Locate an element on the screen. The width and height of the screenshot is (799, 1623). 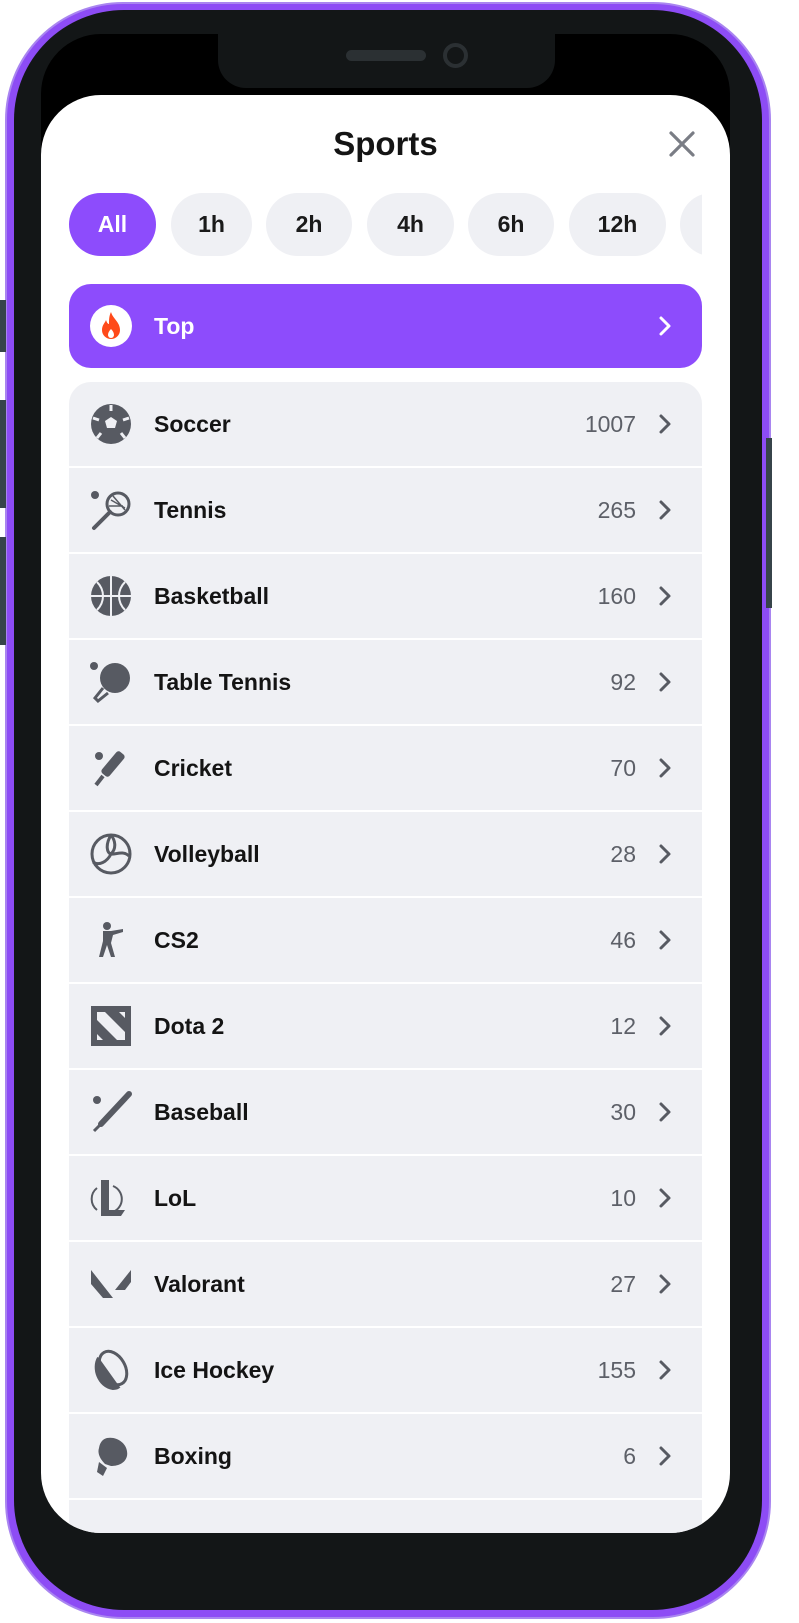
camera is located at coordinates (455, 55).